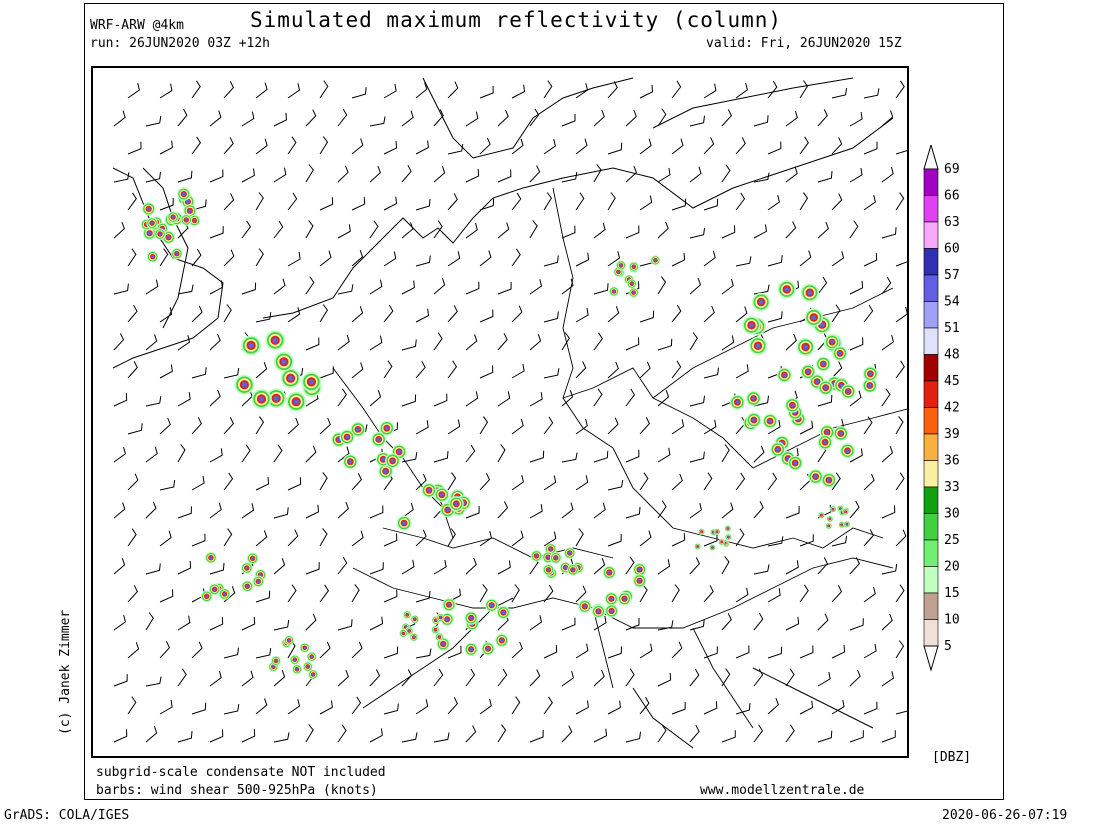  I want to click on legend-level-label: 39, so click(952, 434).